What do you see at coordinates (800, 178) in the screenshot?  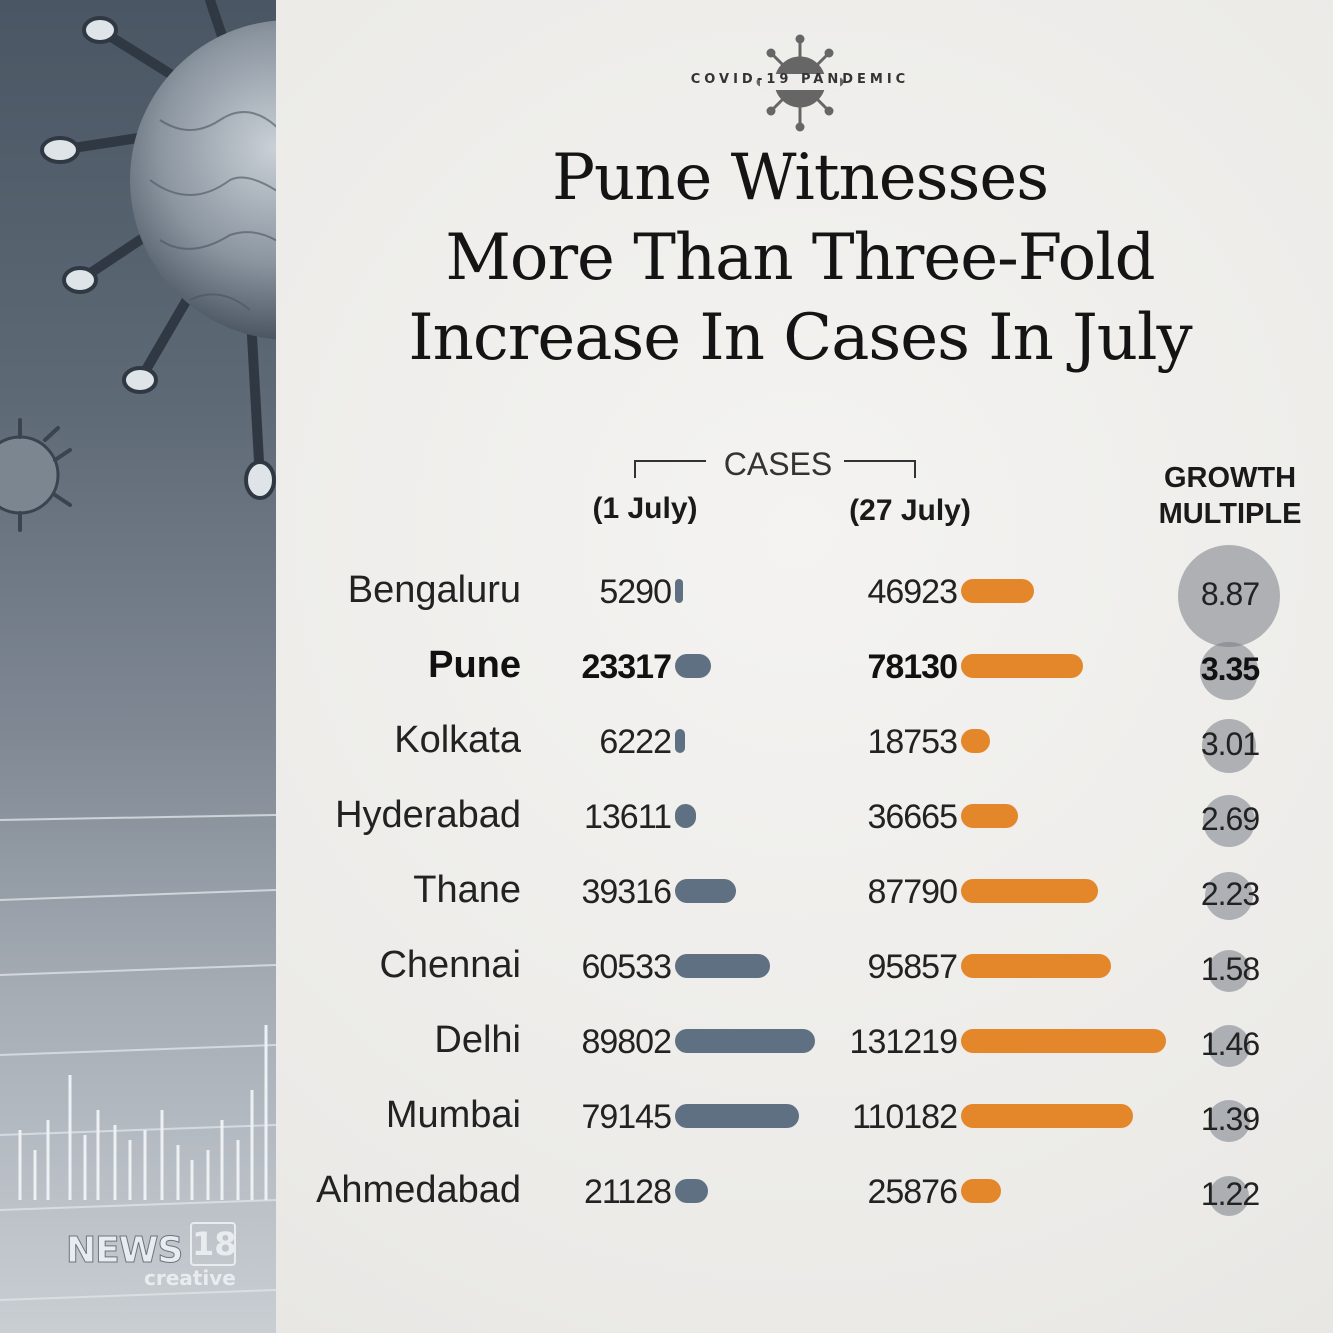 I see `title-line-1: Pune Witnesses` at bounding box center [800, 178].